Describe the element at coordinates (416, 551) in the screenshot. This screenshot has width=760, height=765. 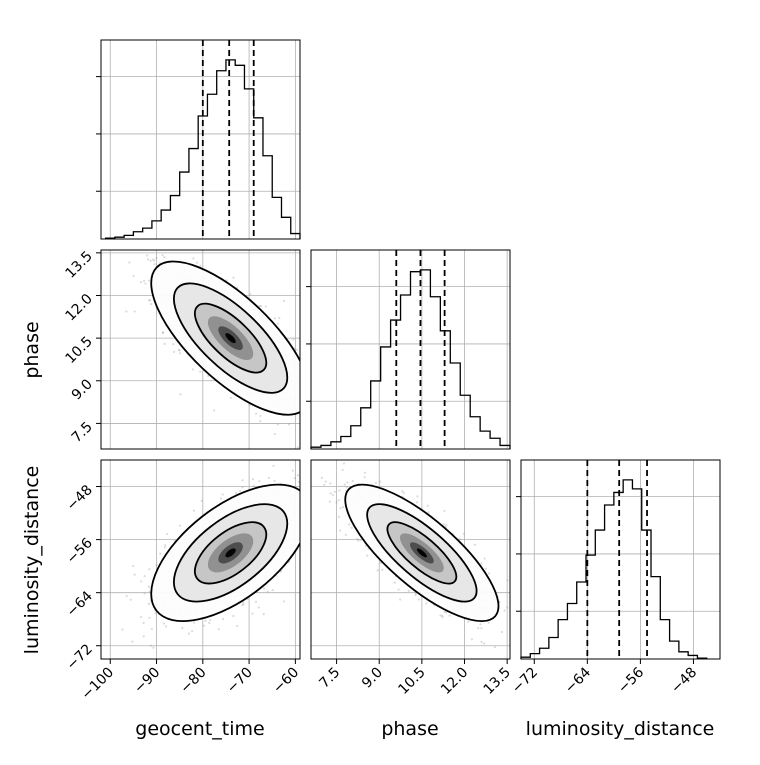
I see `density-panel-phase-luminosity_distance` at that location.